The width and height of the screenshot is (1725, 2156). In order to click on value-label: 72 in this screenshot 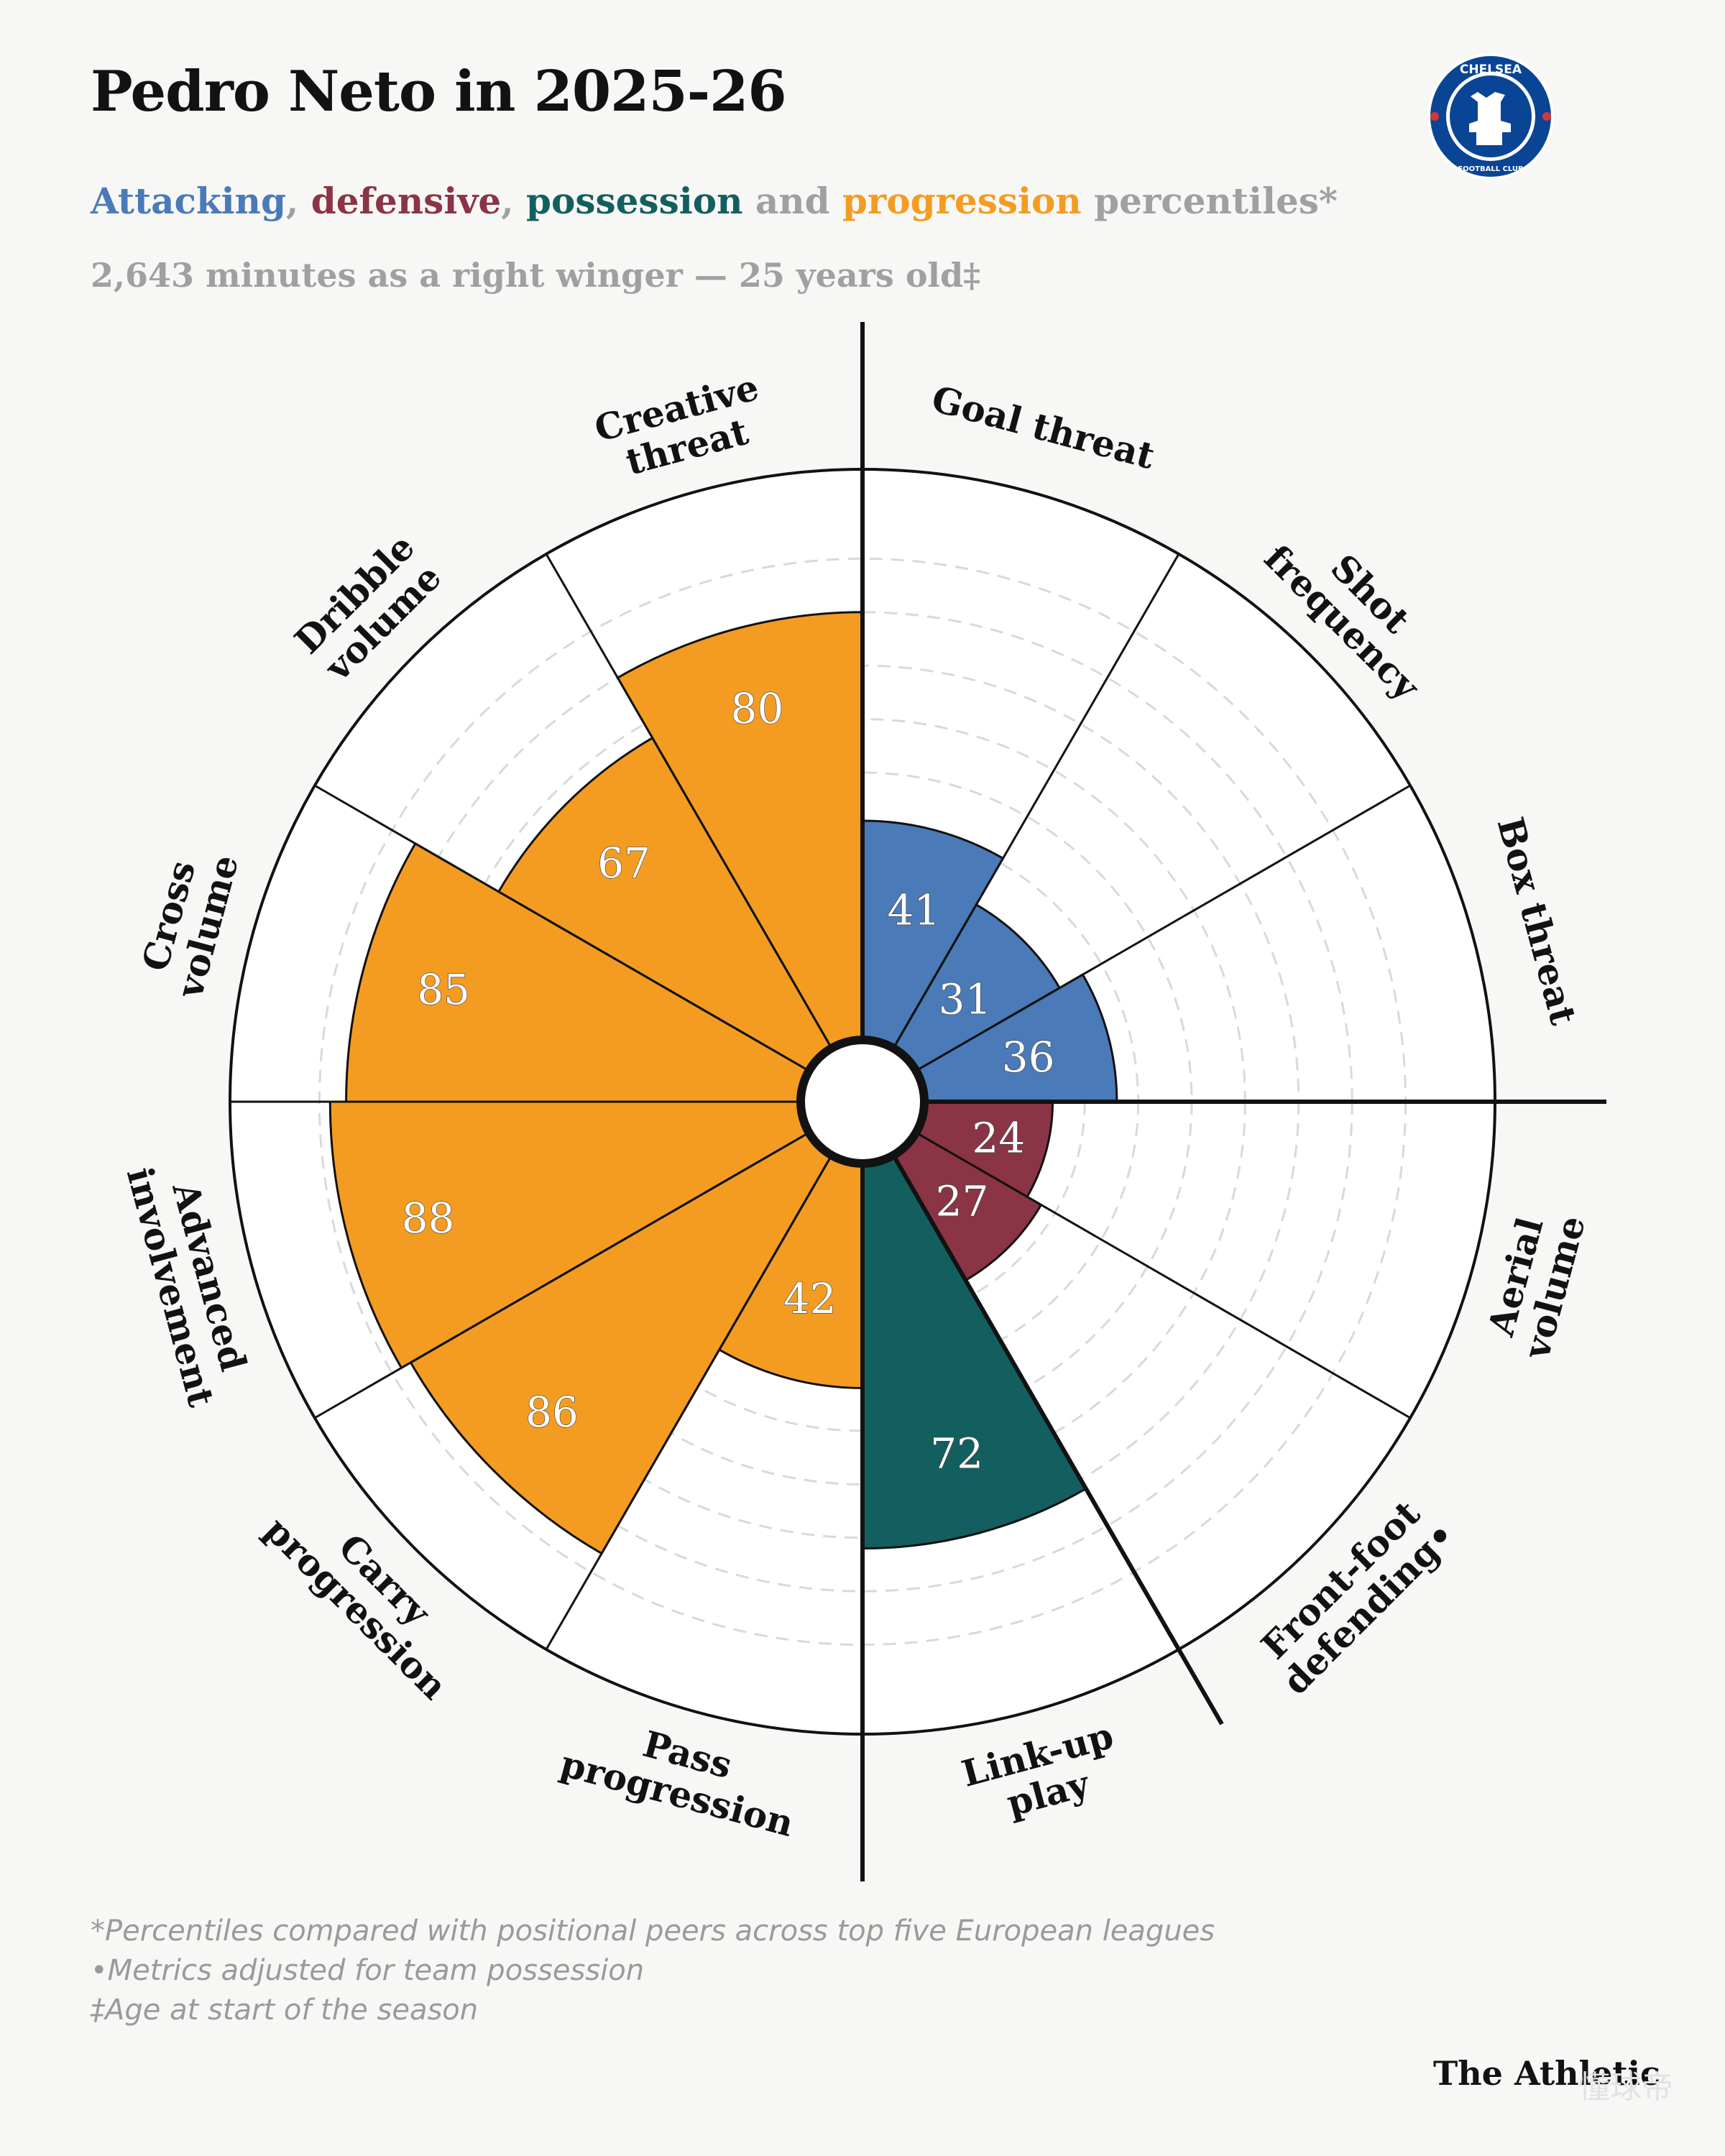, I will do `click(956, 1453)`.